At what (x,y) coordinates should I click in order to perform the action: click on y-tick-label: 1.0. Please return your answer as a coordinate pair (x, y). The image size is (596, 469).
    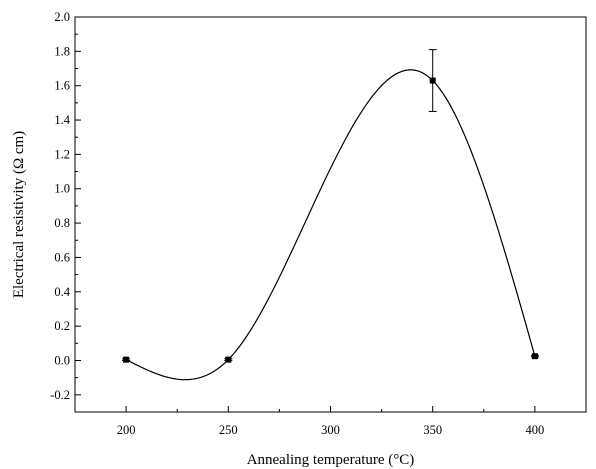
    Looking at the image, I should click on (62, 189).